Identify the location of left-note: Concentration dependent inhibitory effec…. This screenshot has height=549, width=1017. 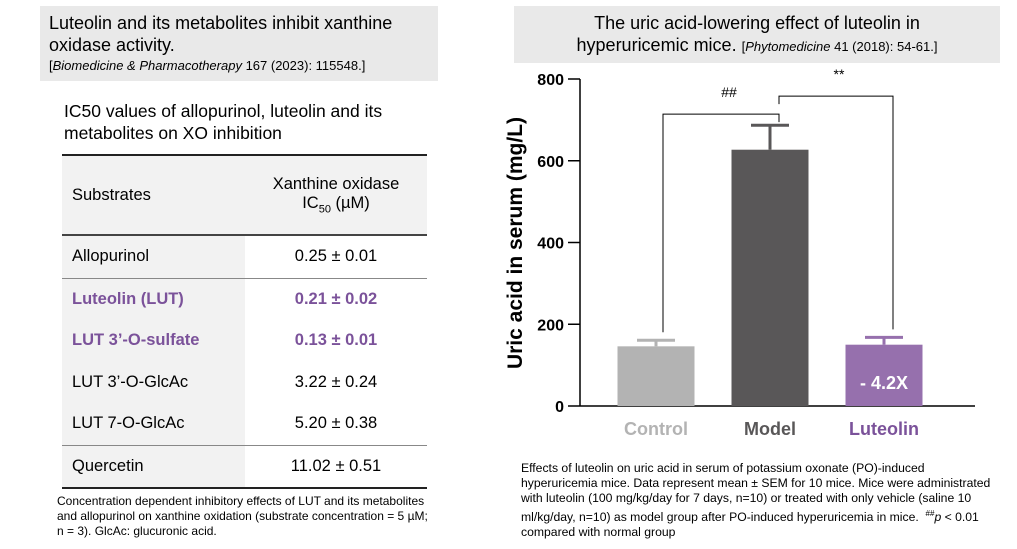
(242, 516).